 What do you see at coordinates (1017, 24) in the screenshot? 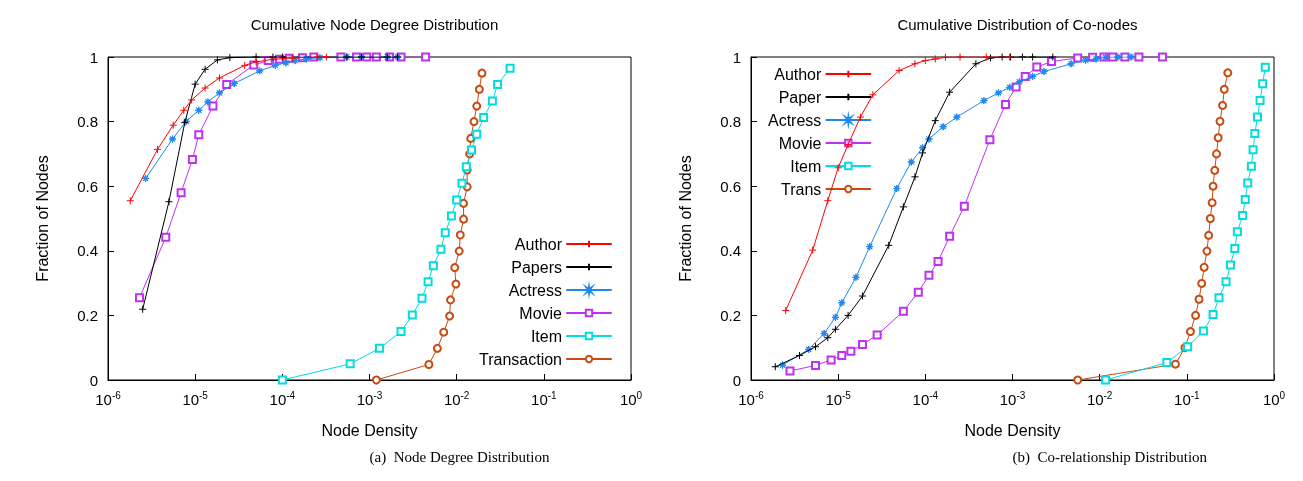
I see `chart-title: Cumulative Distribution of Co-nodes` at bounding box center [1017, 24].